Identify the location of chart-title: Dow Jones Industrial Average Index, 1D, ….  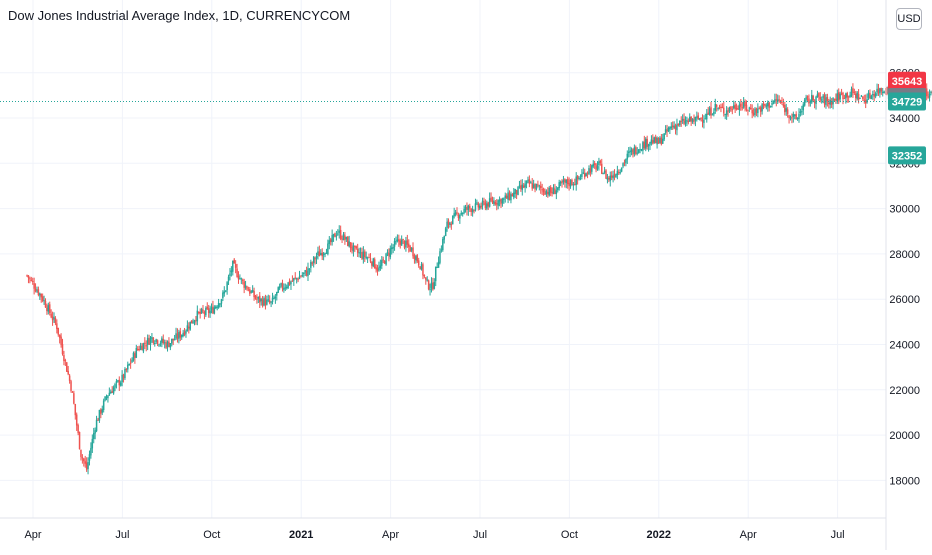
(179, 15).